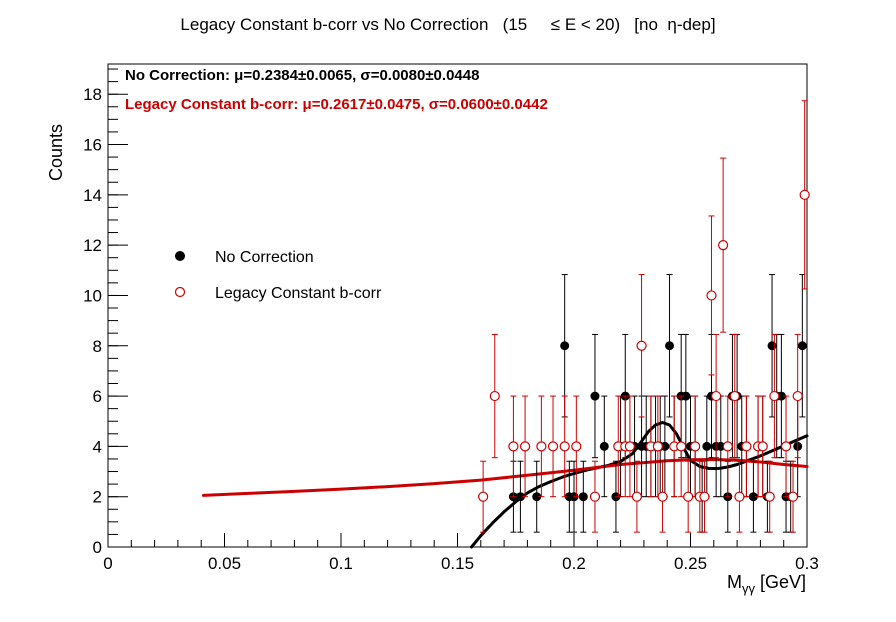 This screenshot has height=622, width=896. What do you see at coordinates (97, 396) in the screenshot?
I see `y-tick-label: 6` at bounding box center [97, 396].